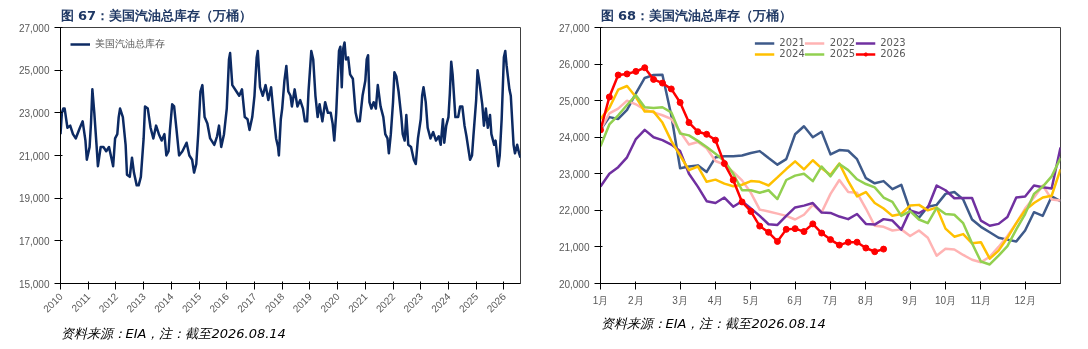  I want to click on x-tick-label: 10月, so click(945, 300).